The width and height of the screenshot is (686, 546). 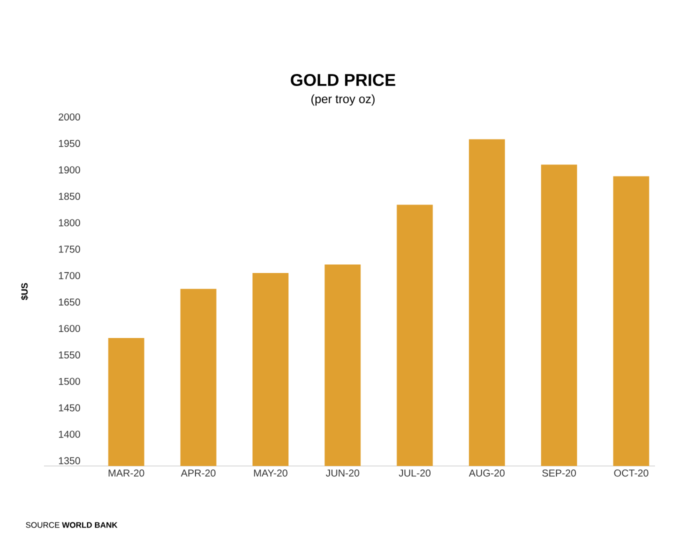 I want to click on x-tick-label: APR-20, so click(x=198, y=473).